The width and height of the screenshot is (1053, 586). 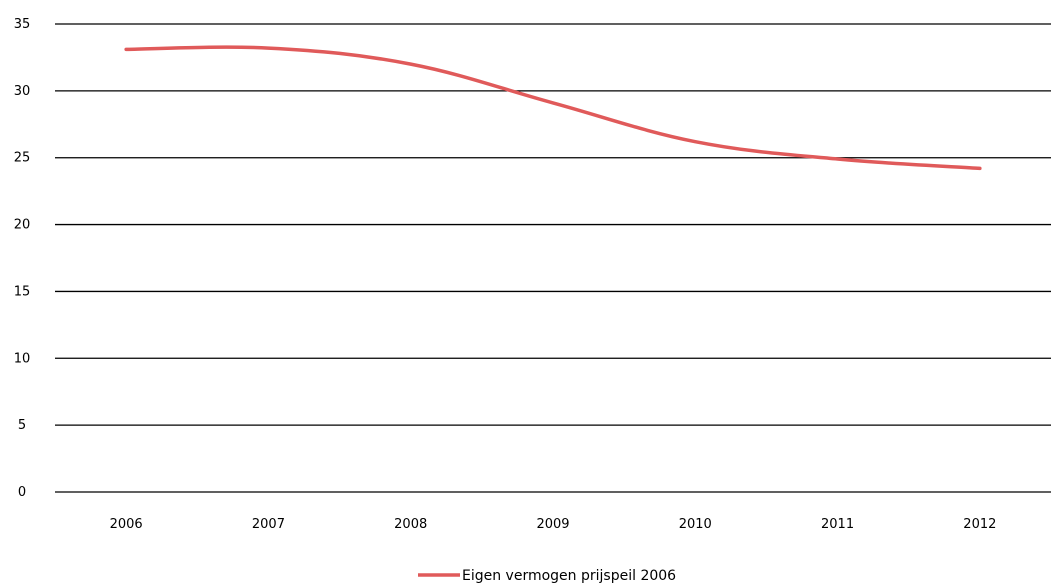 What do you see at coordinates (979, 524) in the screenshot?
I see `x-tick-label: 2012` at bounding box center [979, 524].